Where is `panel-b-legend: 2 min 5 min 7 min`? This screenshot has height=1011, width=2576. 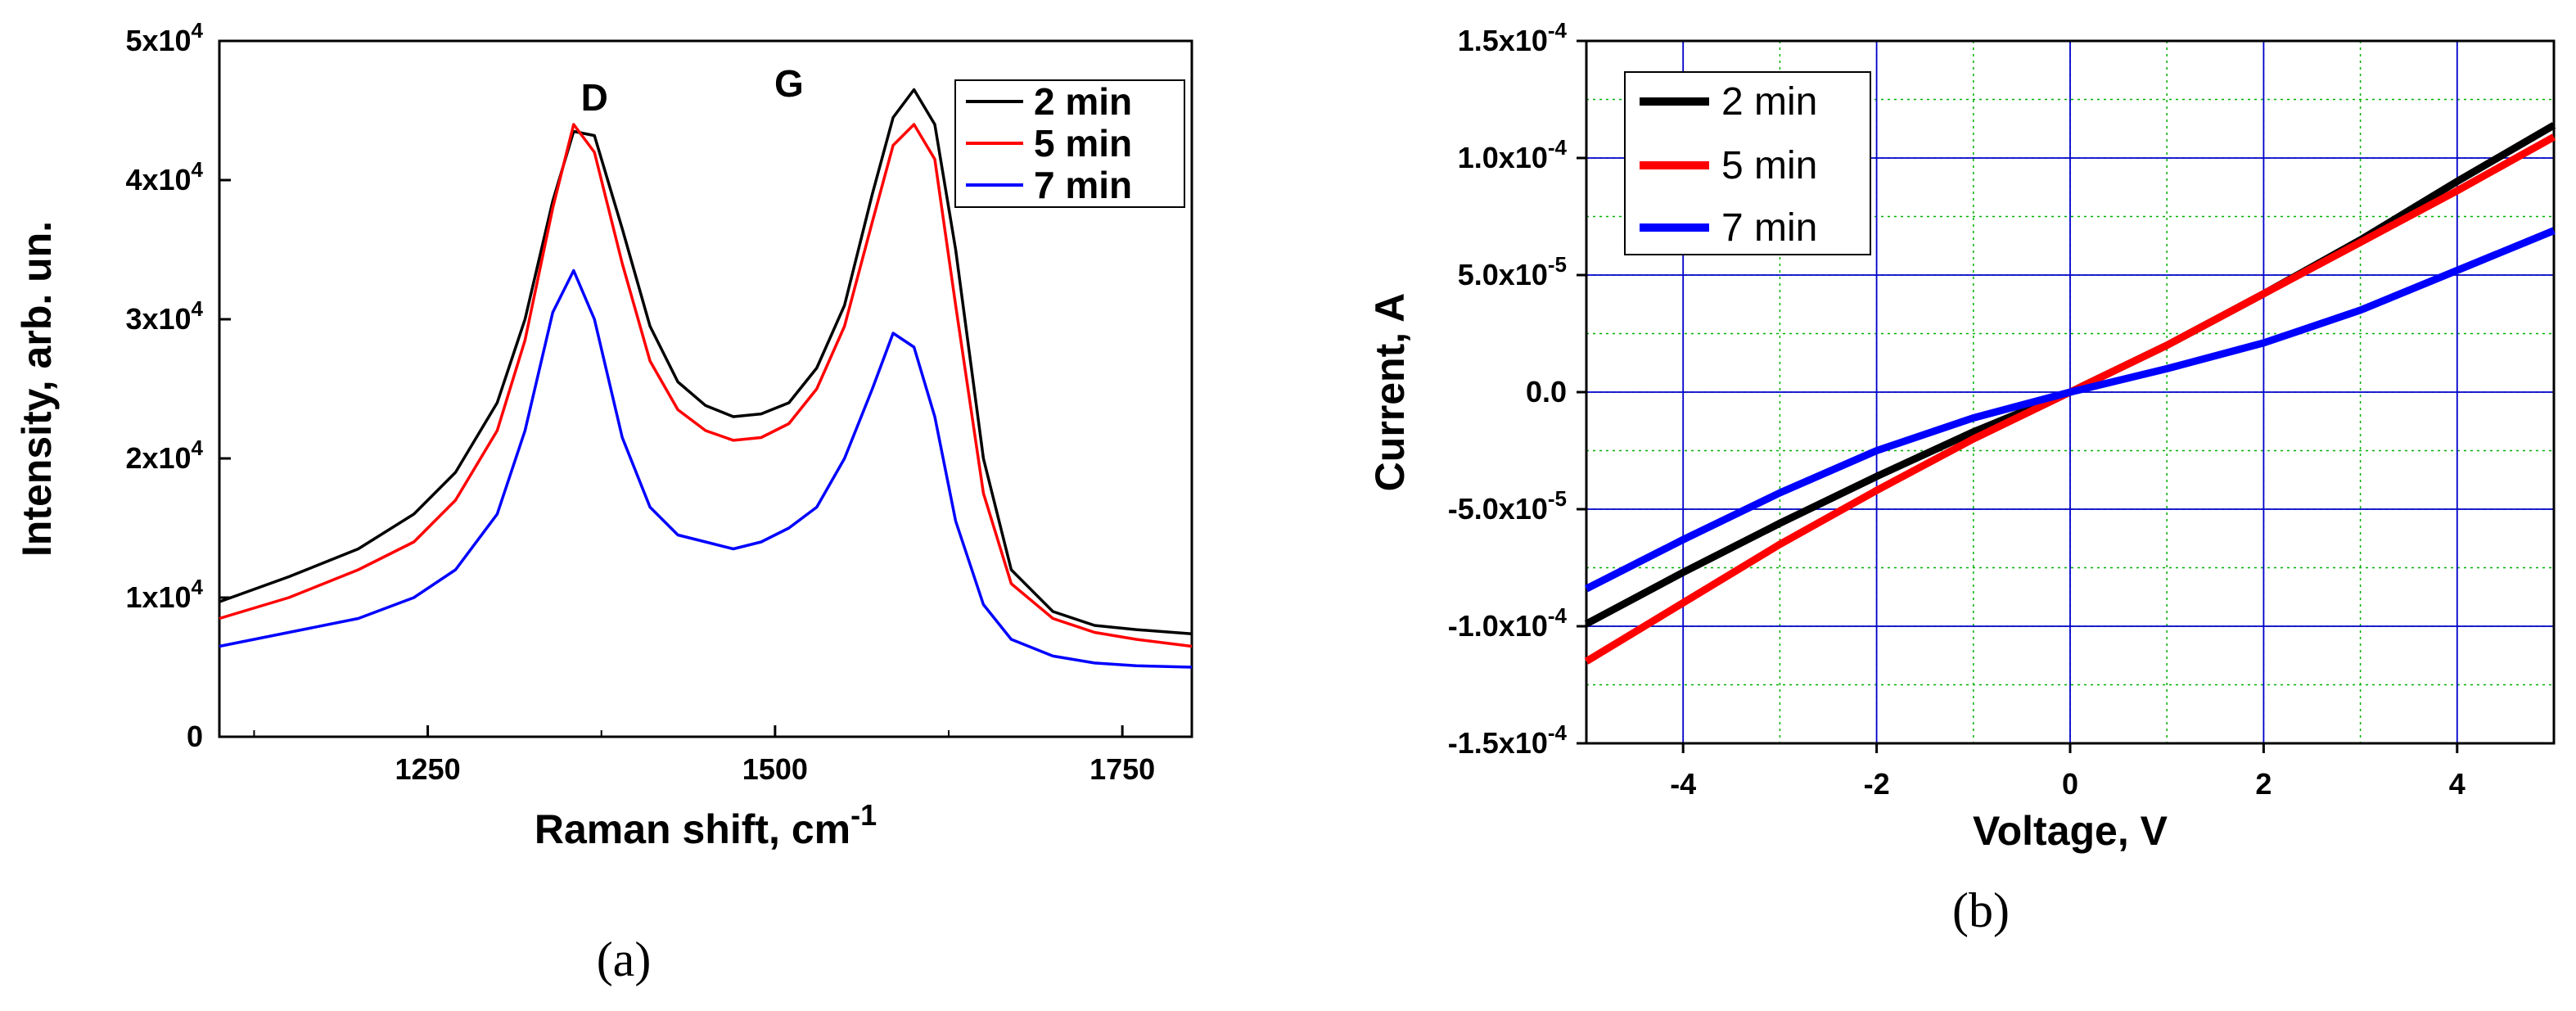 panel-b-legend: 2 min 5 min 7 min is located at coordinates (1747, 163).